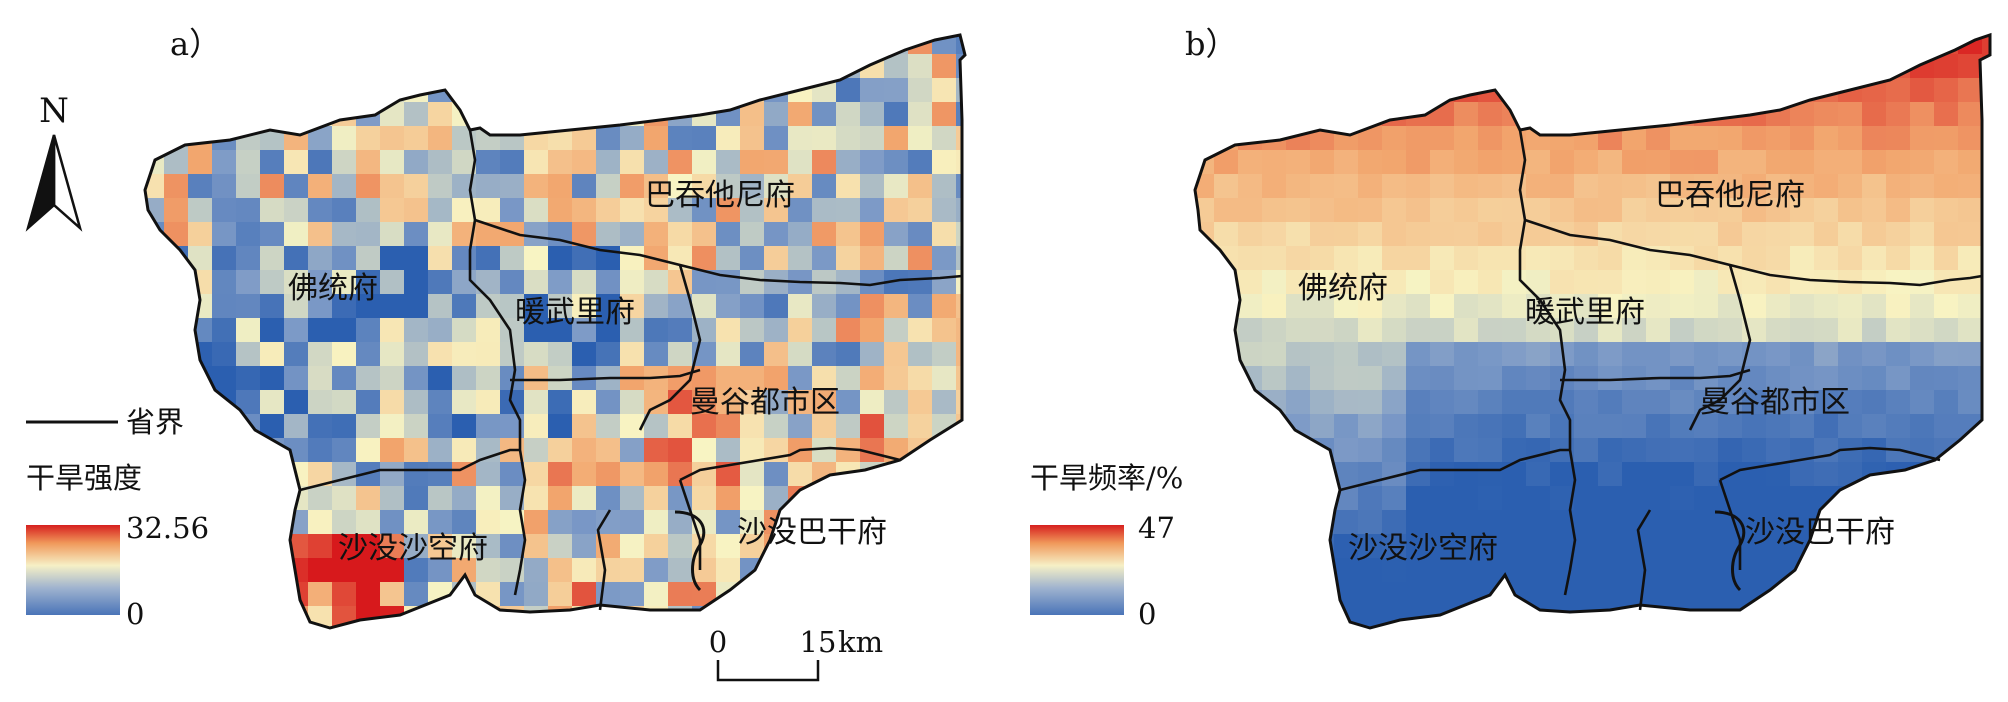 The image size is (2008, 702). I want to click on panel-label-a: a）, so click(195, 44).